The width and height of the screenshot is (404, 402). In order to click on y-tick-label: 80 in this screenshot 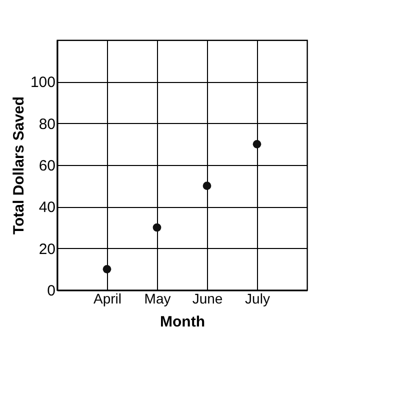, I will do `click(47, 124)`.